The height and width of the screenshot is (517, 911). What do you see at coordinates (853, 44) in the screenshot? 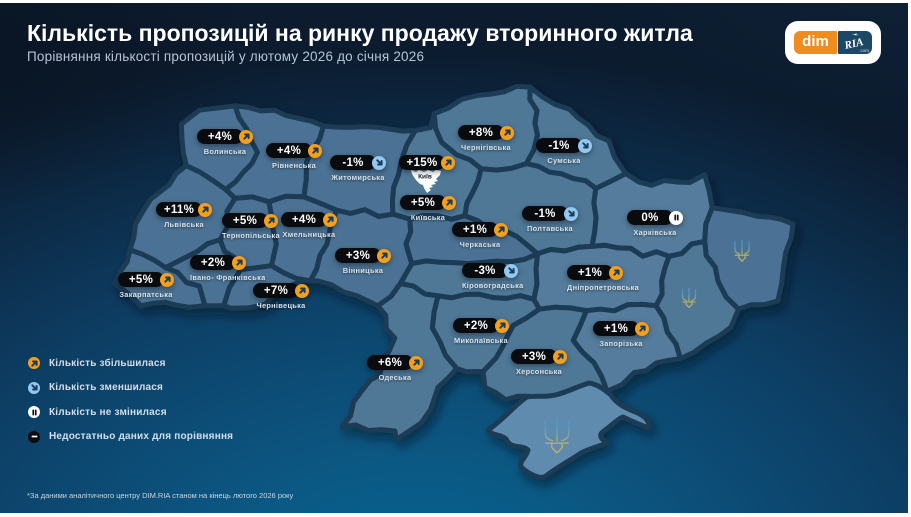
I see `svg-text: RIA` at bounding box center [853, 44].